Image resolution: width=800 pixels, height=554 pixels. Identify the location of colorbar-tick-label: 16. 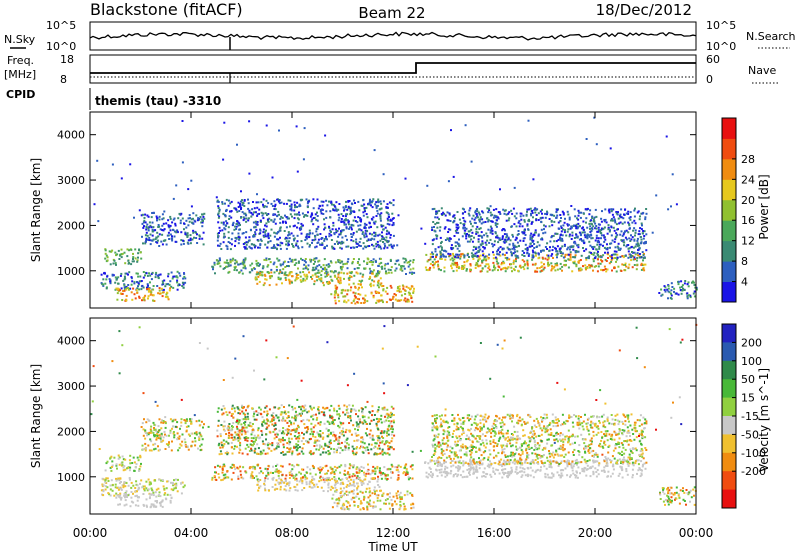
(748, 220).